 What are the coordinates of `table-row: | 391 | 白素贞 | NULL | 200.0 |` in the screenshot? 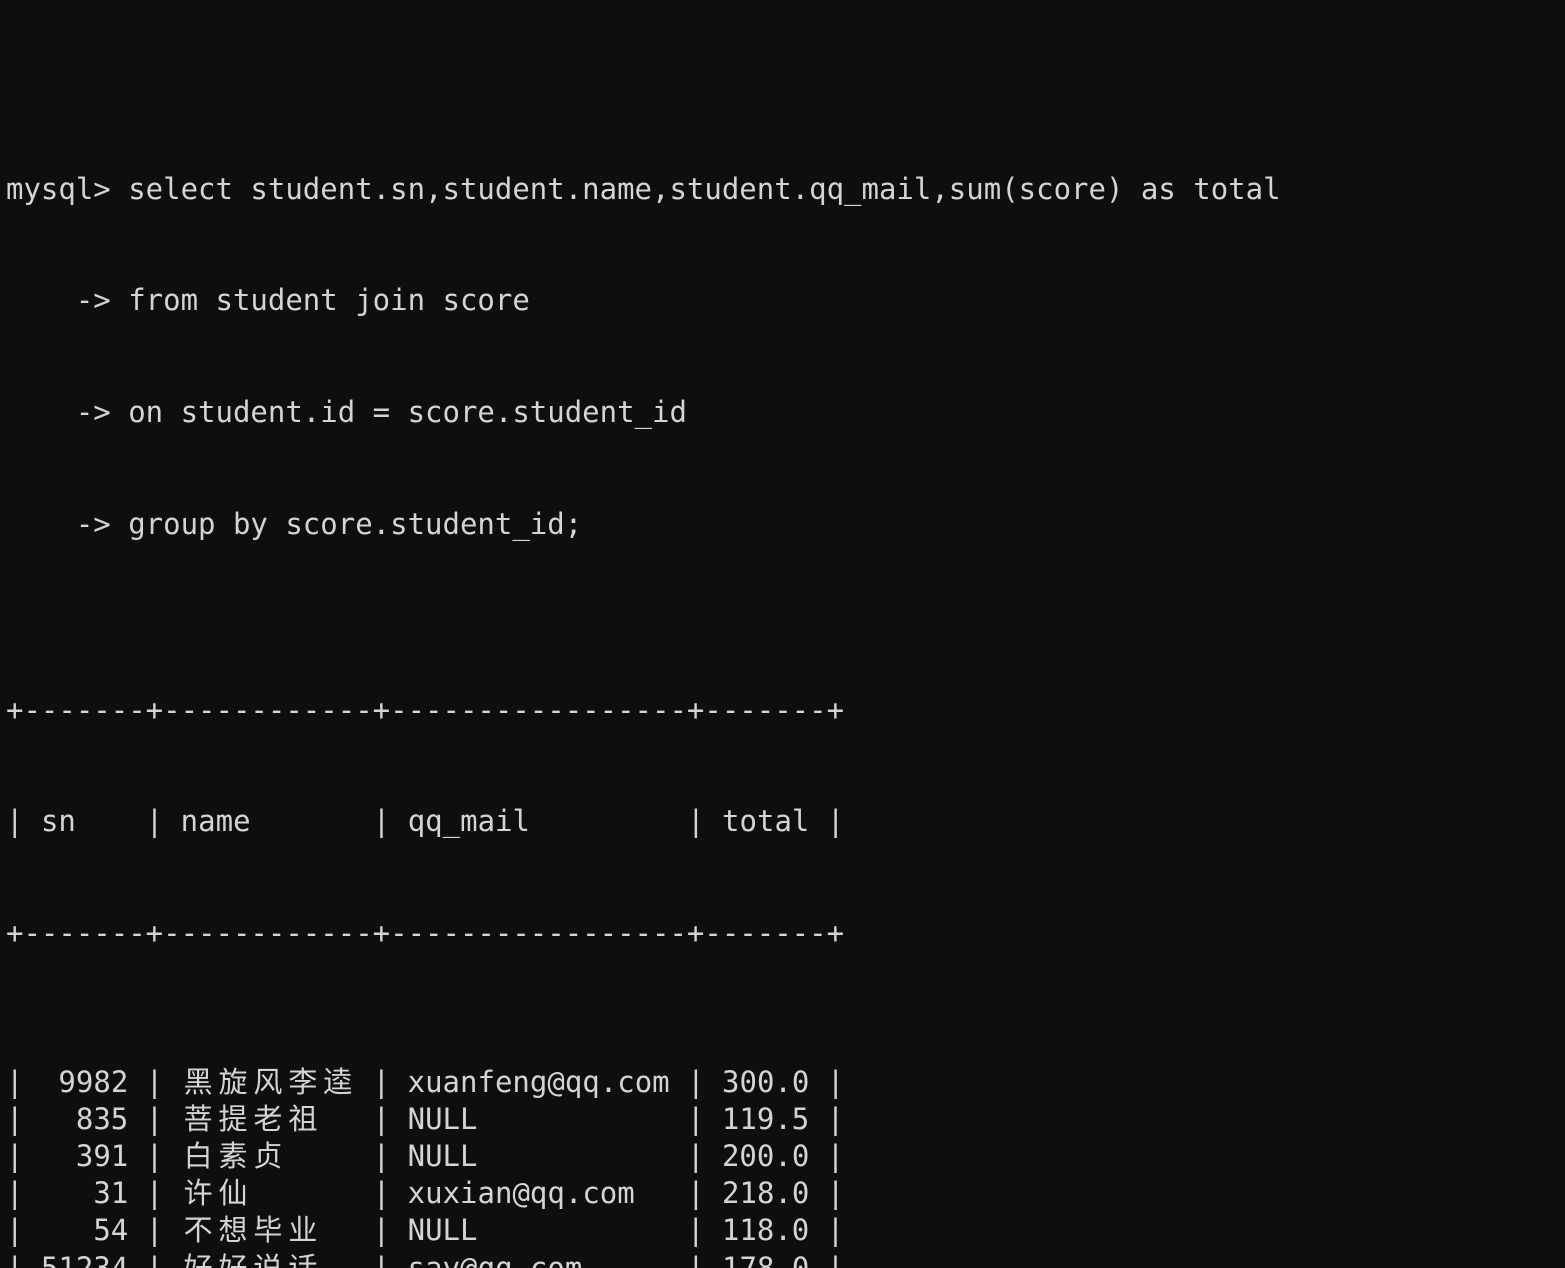 It's located at (425, 1155).